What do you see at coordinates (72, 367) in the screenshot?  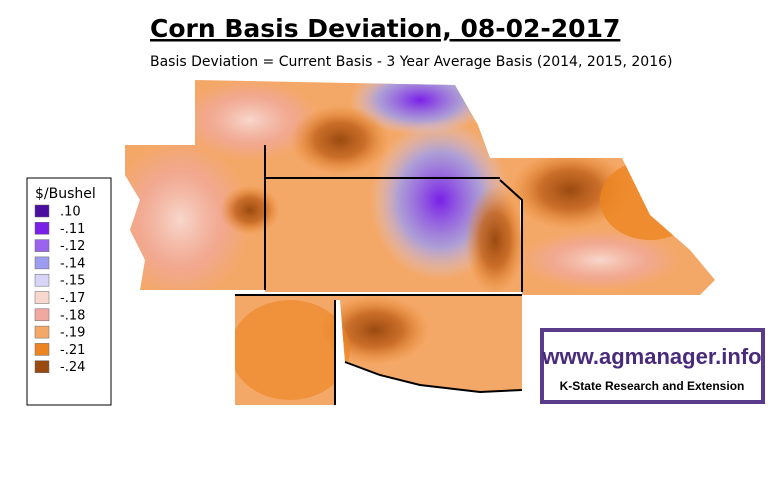 I see `legend-label: -.24` at bounding box center [72, 367].